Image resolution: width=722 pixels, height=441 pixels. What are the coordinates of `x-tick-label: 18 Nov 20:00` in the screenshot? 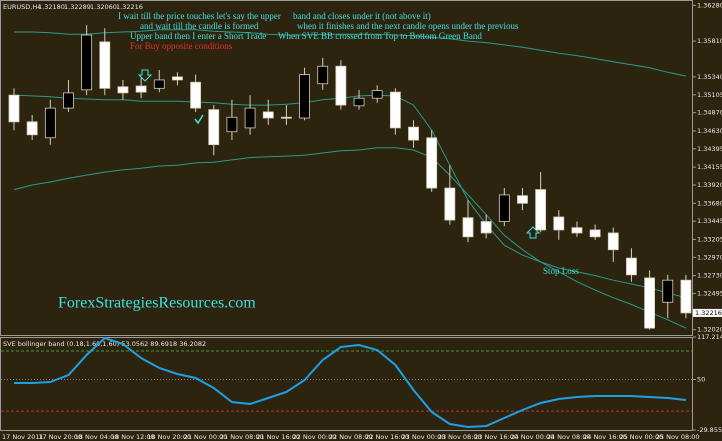 It's located at (169, 437).